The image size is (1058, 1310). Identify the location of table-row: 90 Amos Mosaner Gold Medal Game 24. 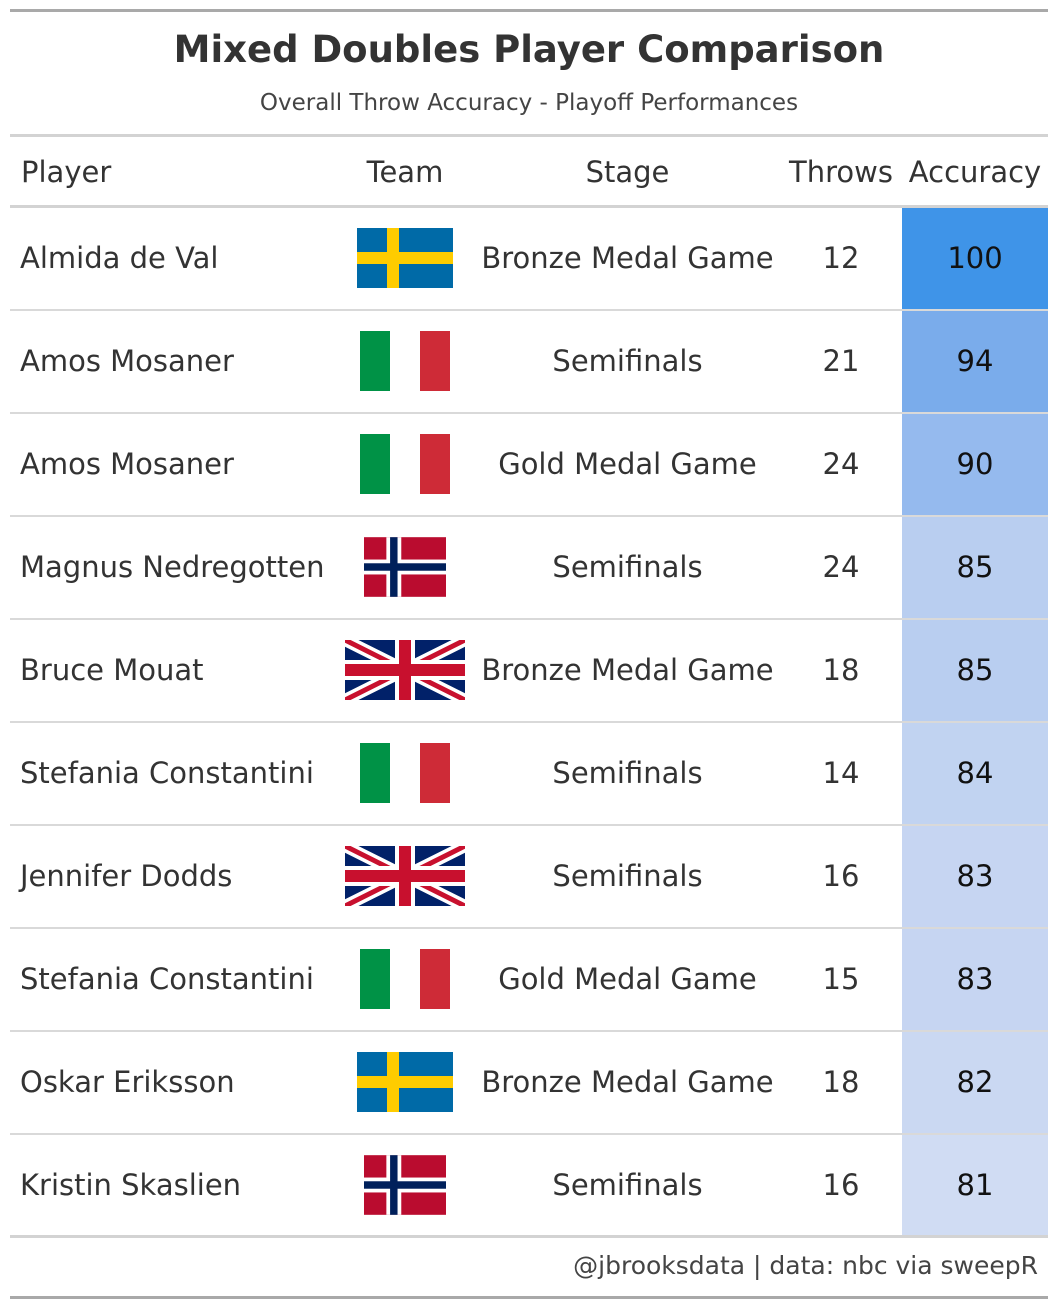
(529, 465).